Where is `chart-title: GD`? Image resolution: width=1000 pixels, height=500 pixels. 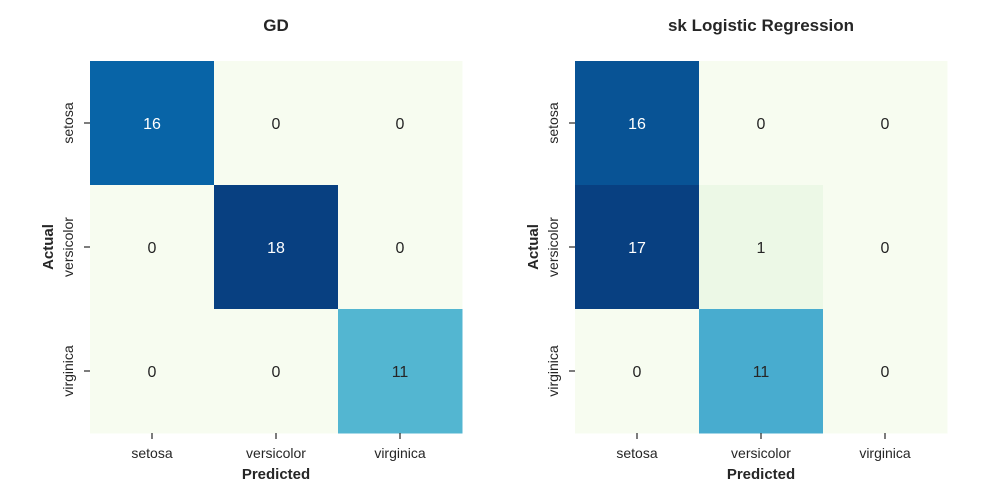
chart-title: GD is located at coordinates (276, 25).